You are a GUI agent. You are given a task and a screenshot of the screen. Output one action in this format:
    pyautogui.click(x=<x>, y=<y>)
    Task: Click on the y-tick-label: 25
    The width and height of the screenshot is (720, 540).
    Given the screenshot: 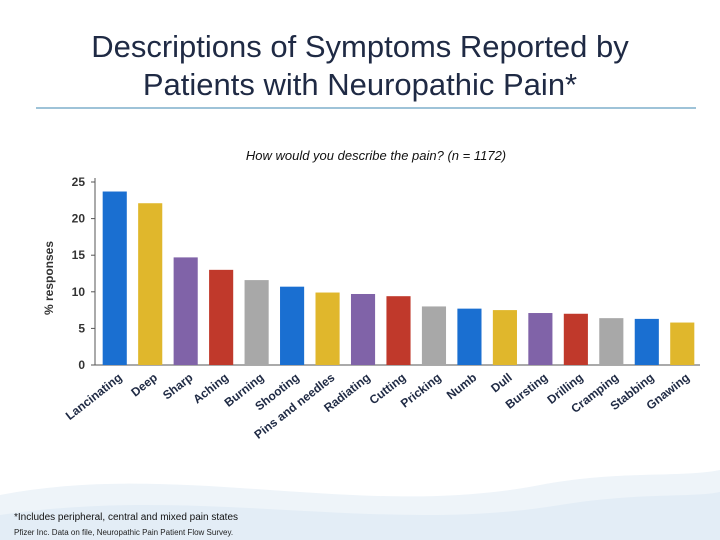 What is the action you would take?
    pyautogui.click(x=79, y=182)
    